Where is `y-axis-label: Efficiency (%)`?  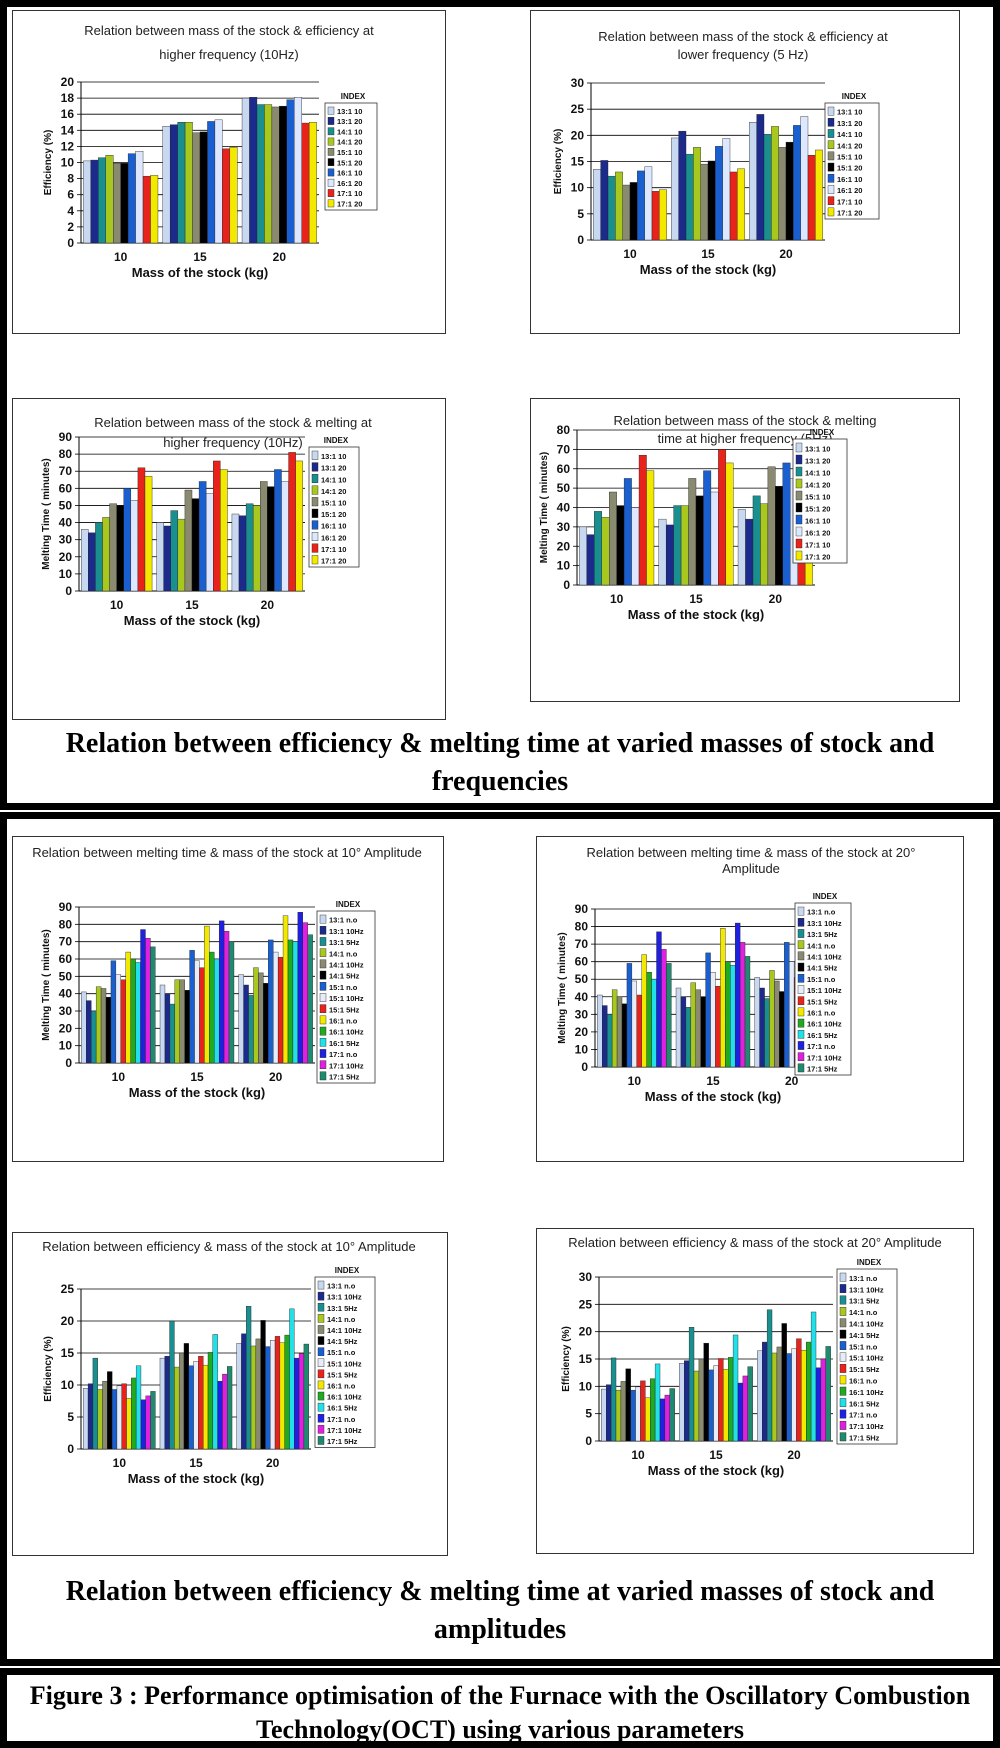
y-axis-label: Efficiency (%) is located at coordinates (558, 162).